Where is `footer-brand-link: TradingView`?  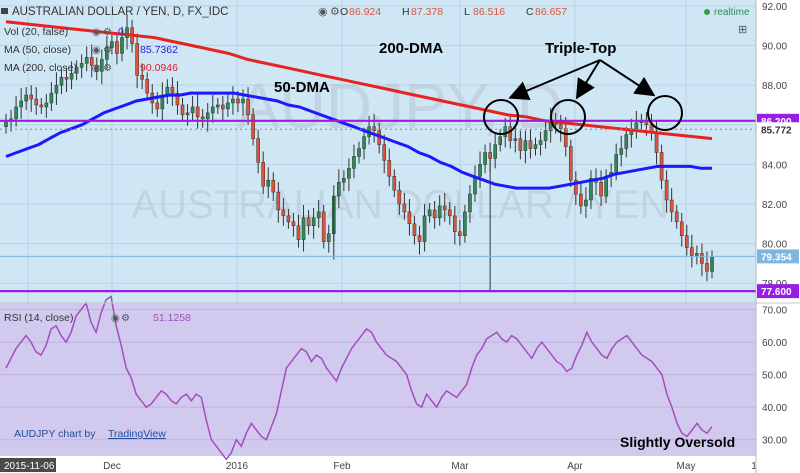
footer-brand-link: TradingView is located at coordinates (137, 434).